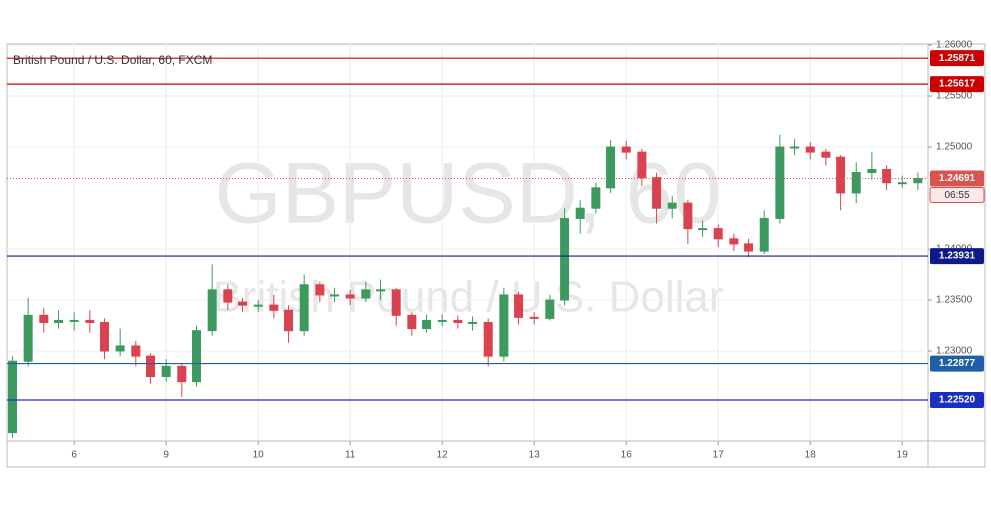  I want to click on watermark-subtitle: British Pound / U.S. Dollar, so click(467, 297).